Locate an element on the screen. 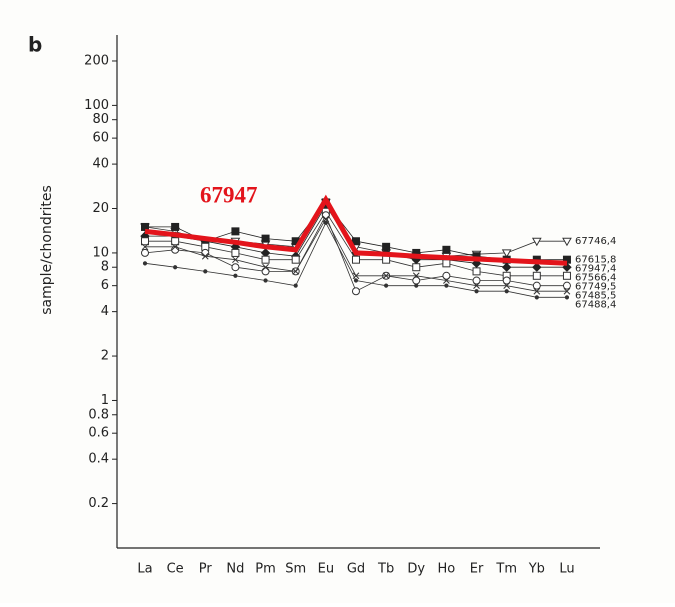 This screenshot has width=675, height=607. y-tick-label: 1 is located at coordinates (105, 400).